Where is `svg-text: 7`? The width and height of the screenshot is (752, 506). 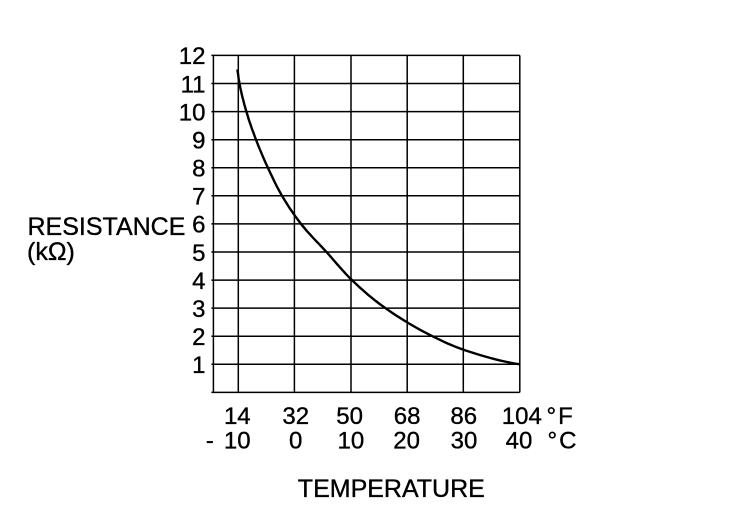 svg-text: 7 is located at coordinates (198, 197).